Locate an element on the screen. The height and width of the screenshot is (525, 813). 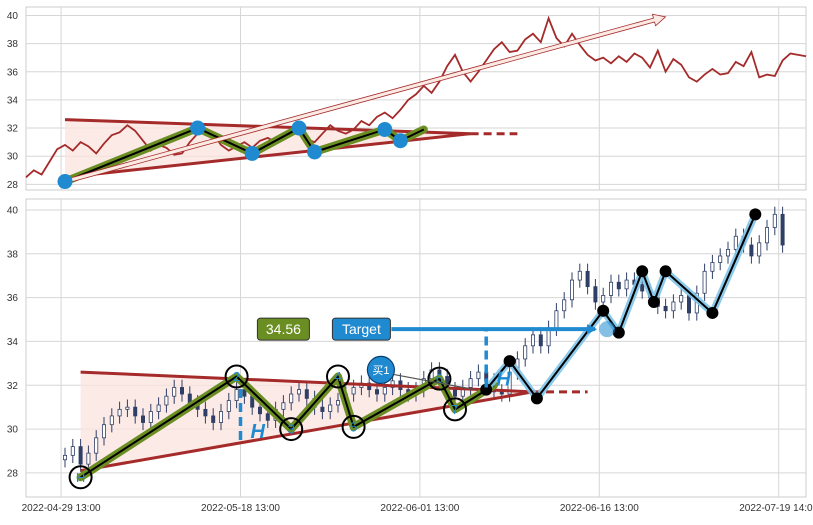
pattern-node-label: 7 is located at coordinates (454, 409).